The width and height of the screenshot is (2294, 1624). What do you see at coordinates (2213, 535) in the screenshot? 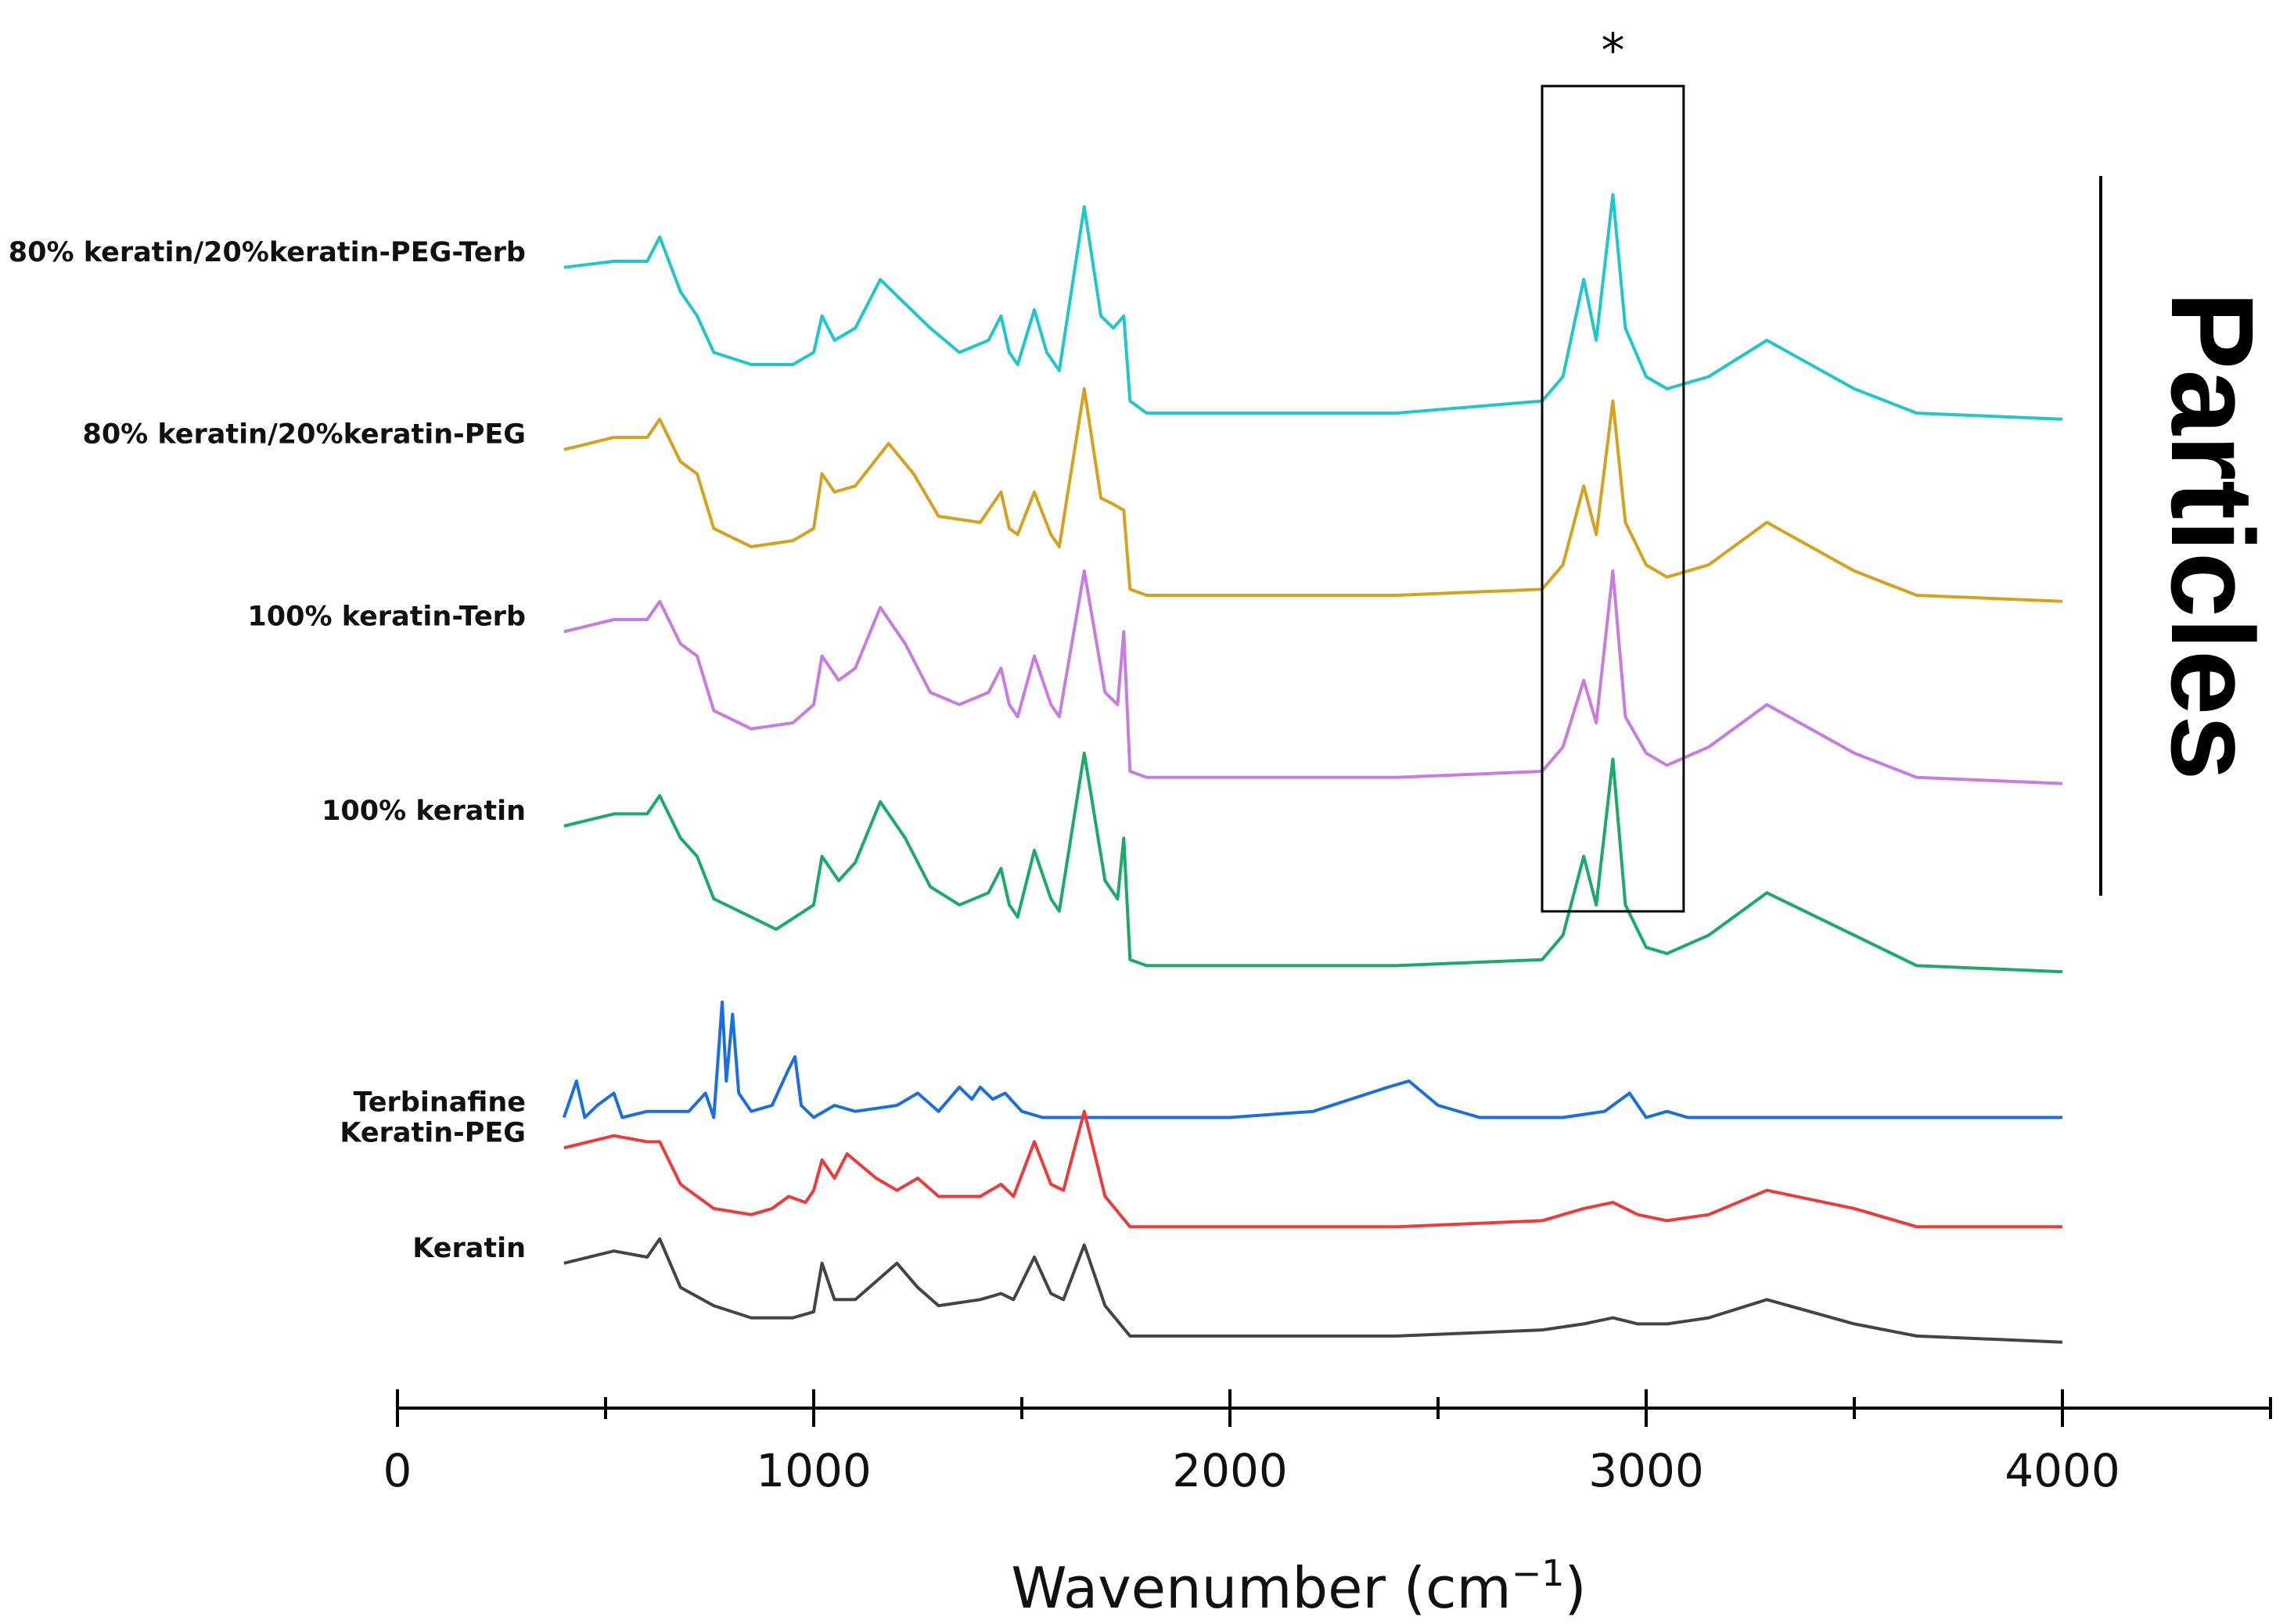
I see `particles-group-label: Particles` at bounding box center [2213, 535].